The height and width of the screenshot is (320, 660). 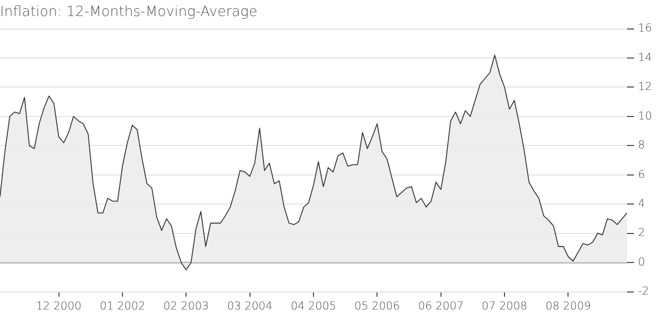 What do you see at coordinates (642, 203) in the screenshot?
I see `y-tick-label: 4` at bounding box center [642, 203].